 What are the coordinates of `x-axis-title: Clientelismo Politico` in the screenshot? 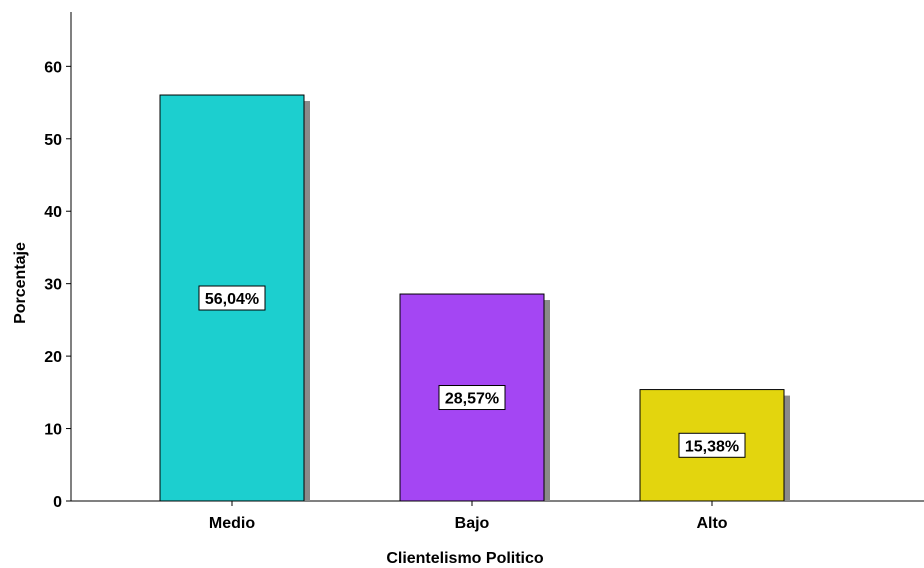 It's located at (465, 558).